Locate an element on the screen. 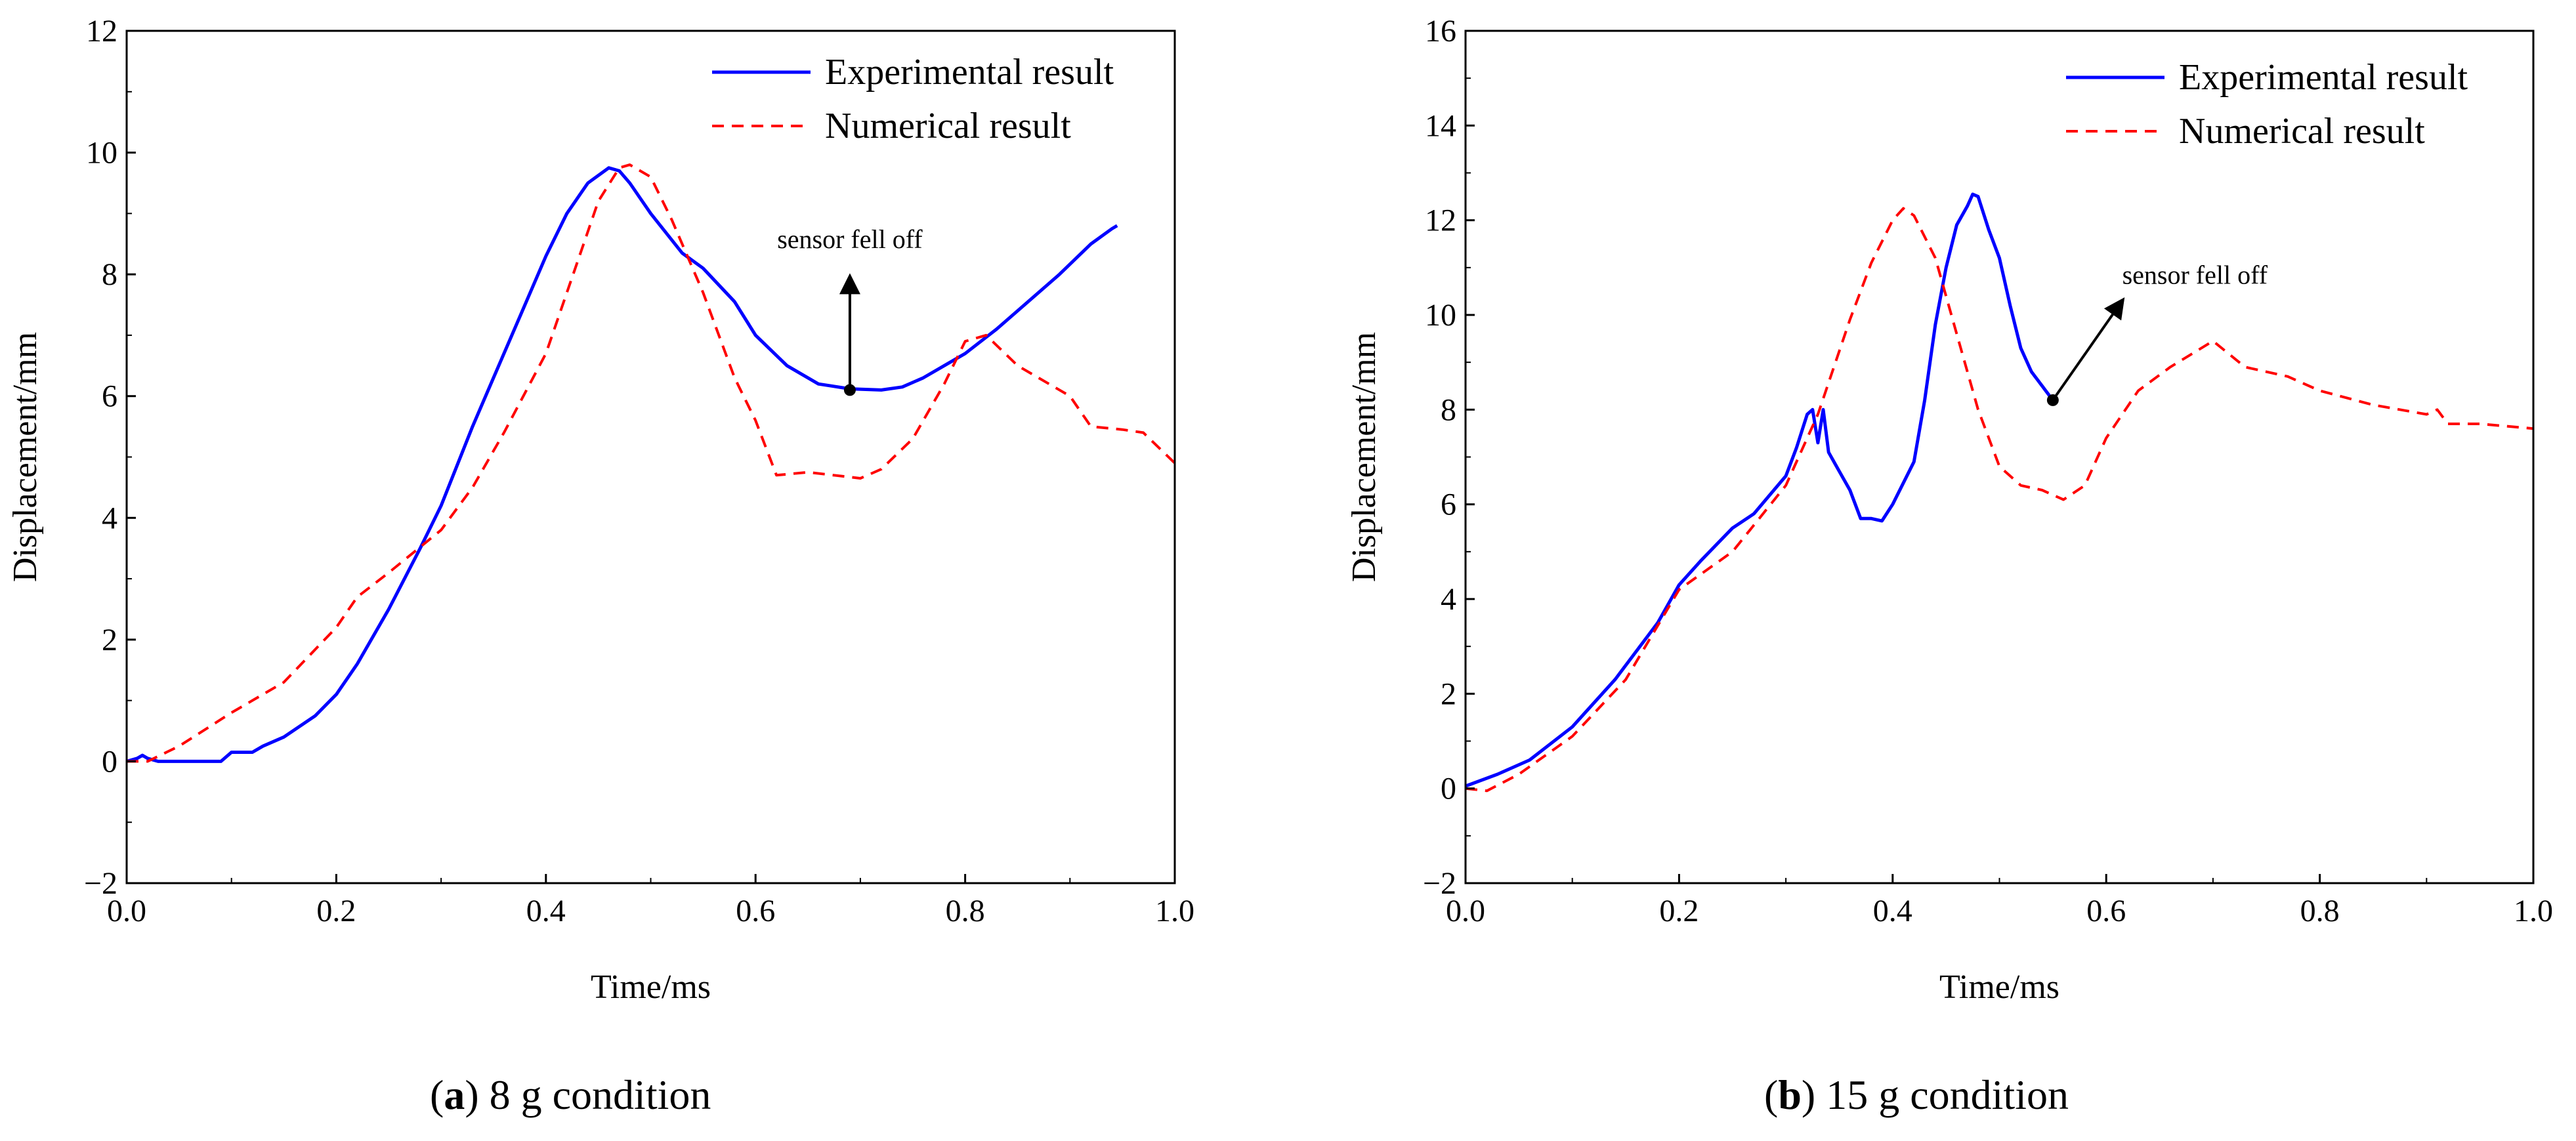 The width and height of the screenshot is (2576, 1141). panel-a-x-tick-label: 0.0 is located at coordinates (126, 911).